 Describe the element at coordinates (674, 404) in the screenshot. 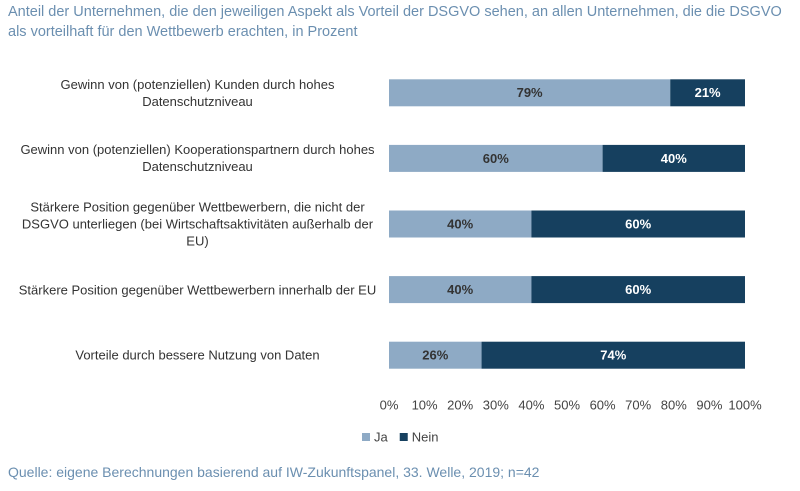

I see `x-tick-label: 80%` at that location.